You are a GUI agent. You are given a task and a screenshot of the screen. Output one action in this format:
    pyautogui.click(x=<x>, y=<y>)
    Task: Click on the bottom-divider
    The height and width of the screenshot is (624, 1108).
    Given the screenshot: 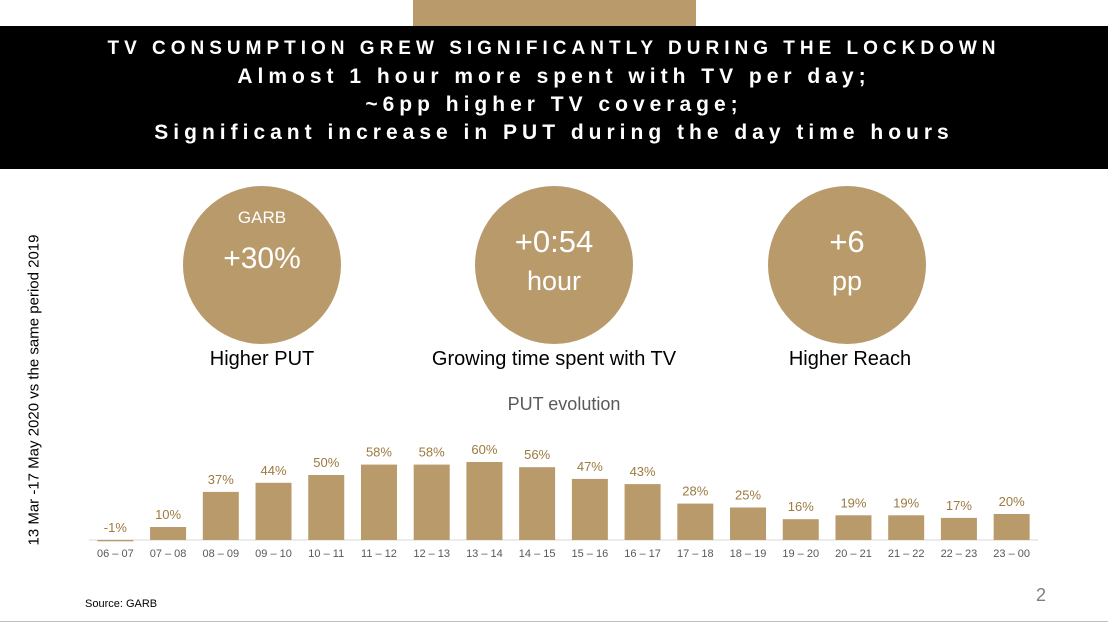 What is the action you would take?
    pyautogui.click(x=554, y=621)
    